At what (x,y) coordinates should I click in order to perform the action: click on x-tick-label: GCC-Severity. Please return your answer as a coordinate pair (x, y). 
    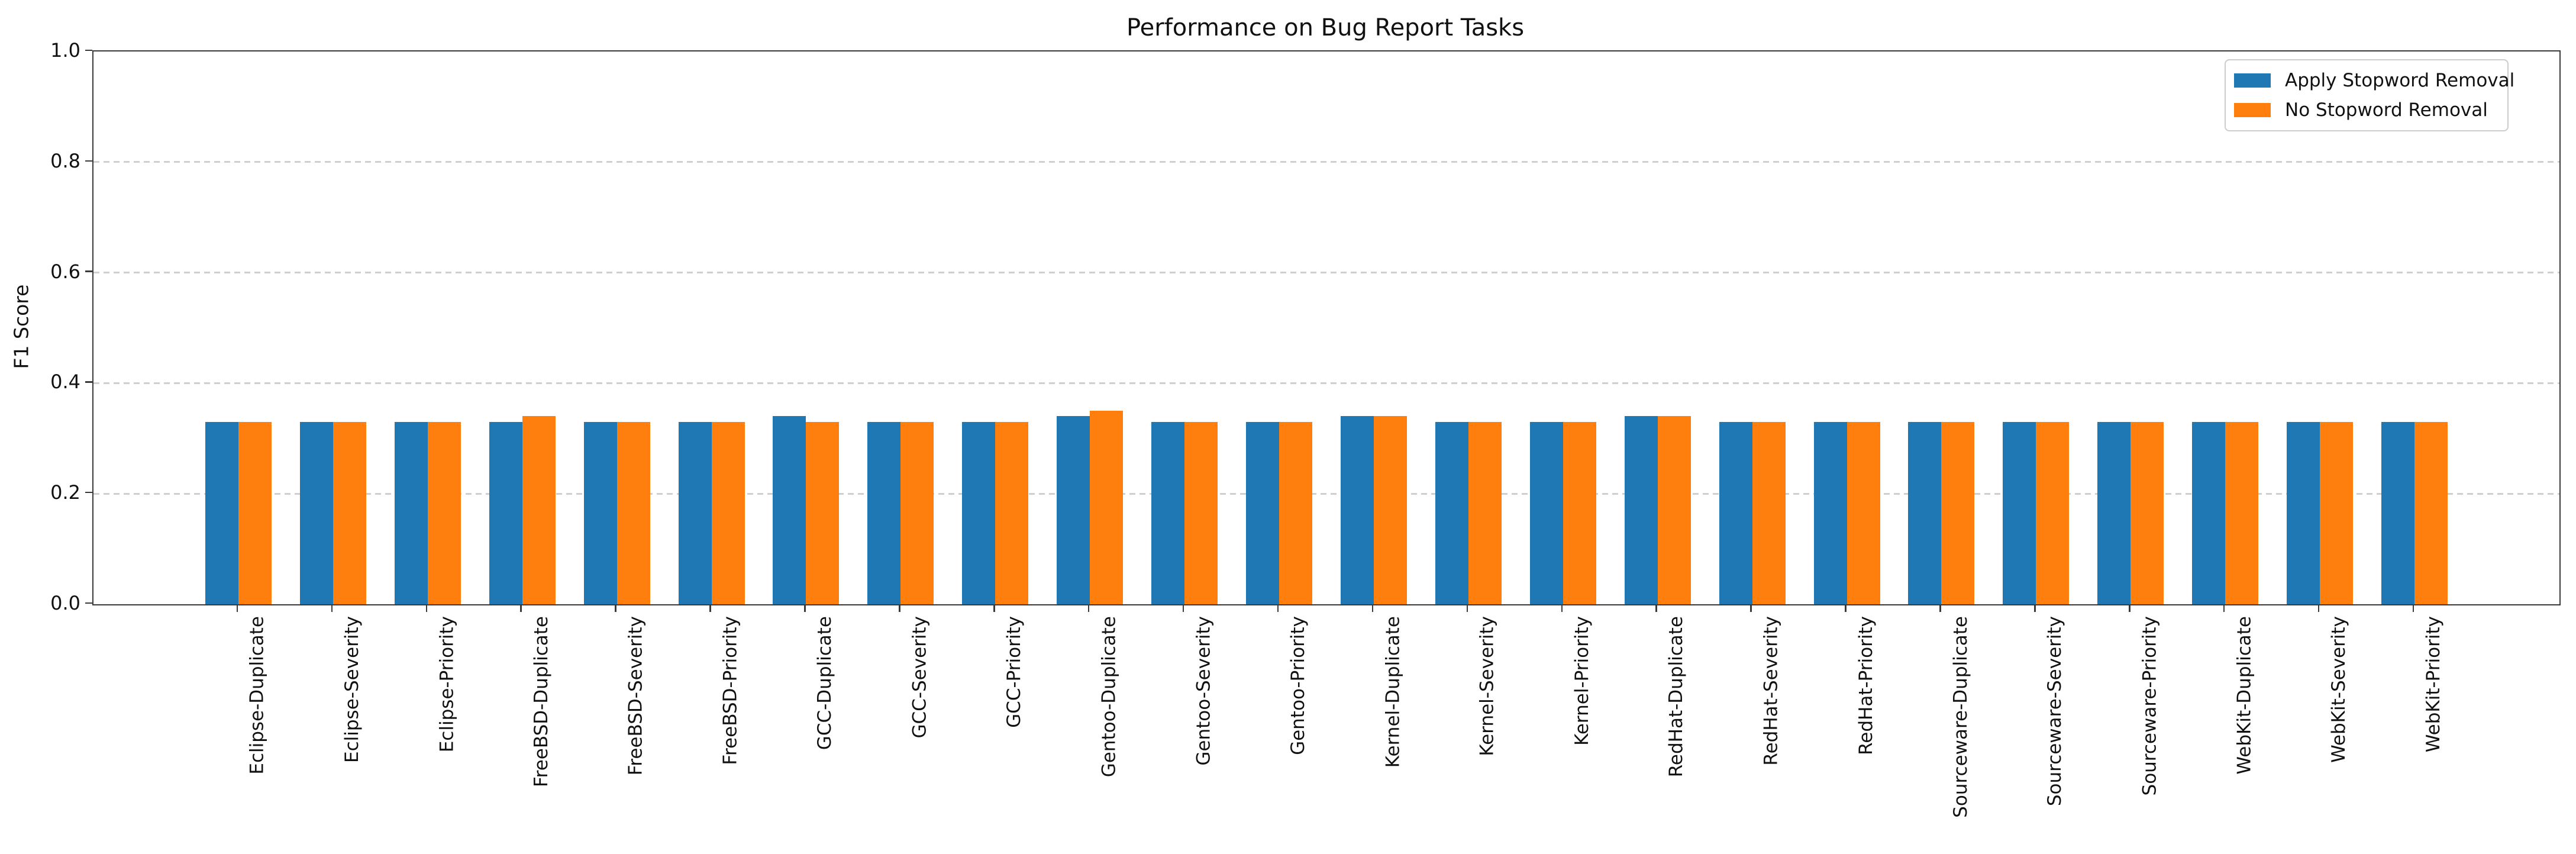
    Looking at the image, I should click on (920, 677).